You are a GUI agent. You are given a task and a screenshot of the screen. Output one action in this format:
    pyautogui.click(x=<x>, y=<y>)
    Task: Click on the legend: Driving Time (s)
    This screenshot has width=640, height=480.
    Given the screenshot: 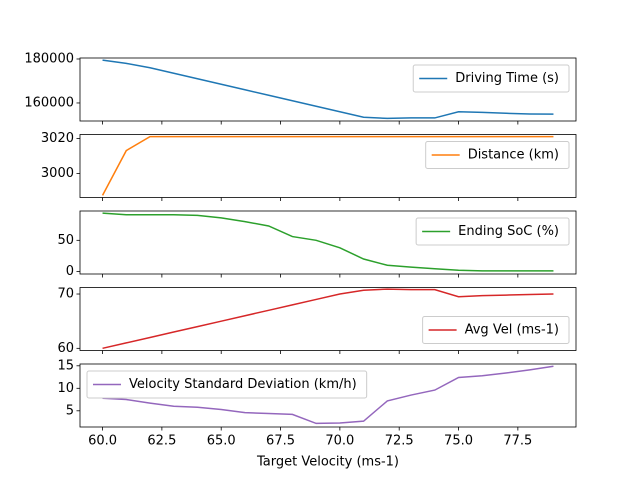 What is the action you would take?
    pyautogui.click(x=491, y=78)
    